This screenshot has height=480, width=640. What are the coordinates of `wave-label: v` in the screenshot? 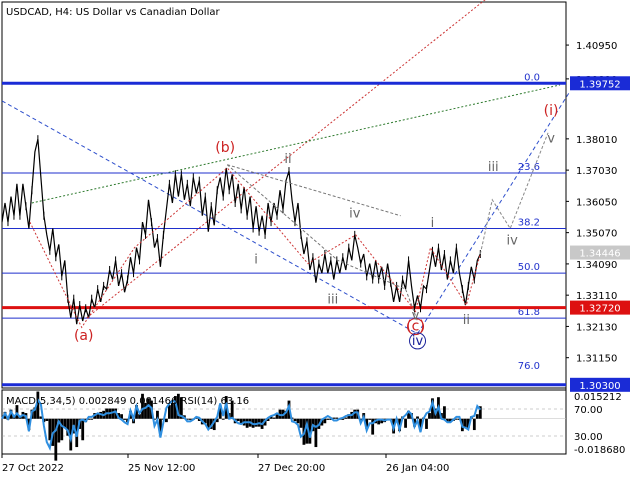 It's located at (551, 138).